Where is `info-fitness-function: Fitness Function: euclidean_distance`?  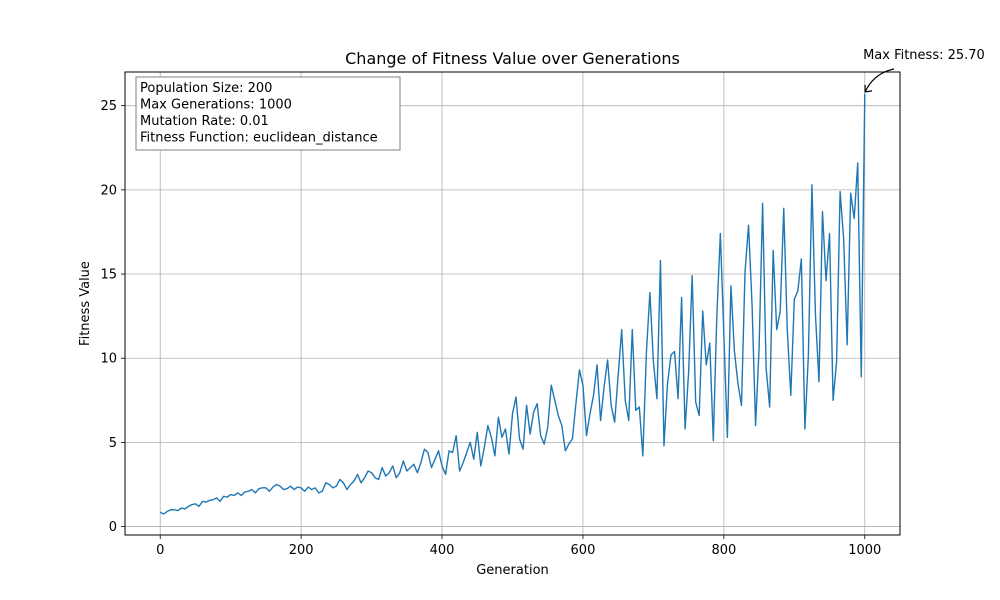 info-fitness-function: Fitness Function: euclidean_distance is located at coordinates (259, 138).